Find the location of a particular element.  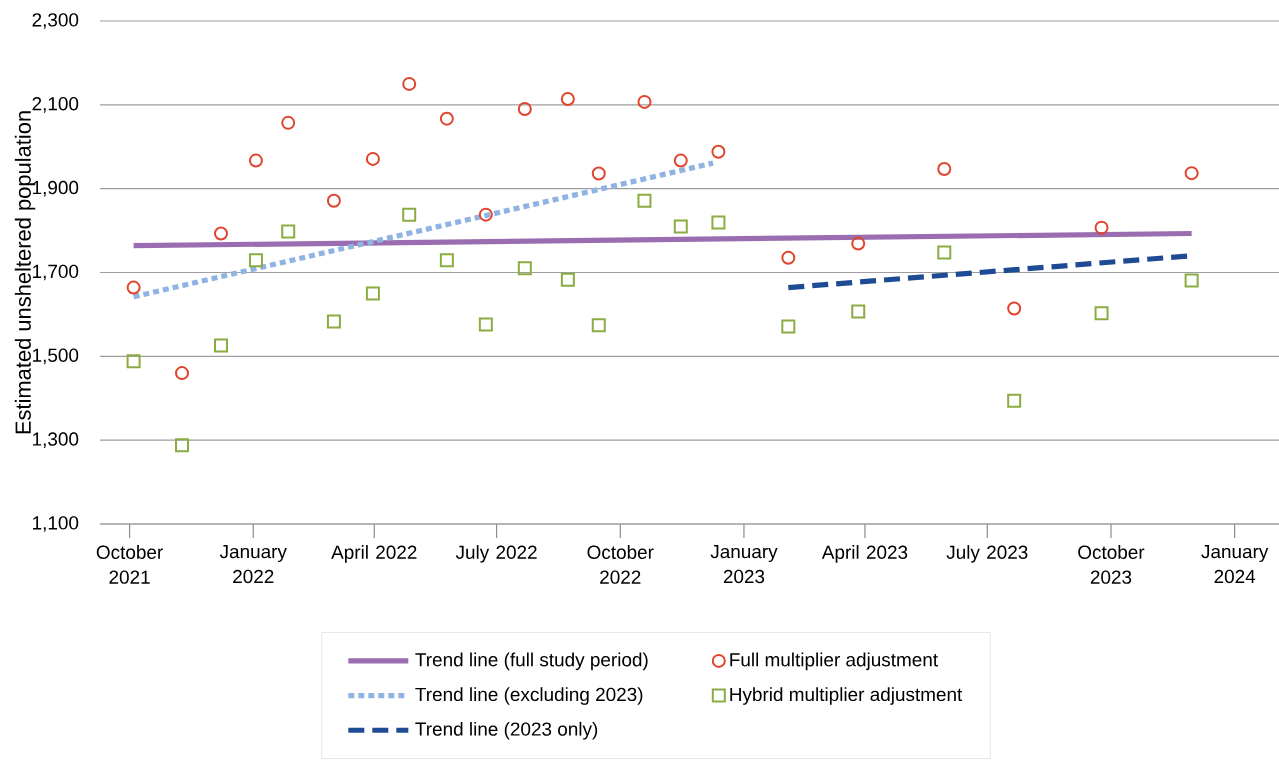

x-tick-label: January 2023 is located at coordinates (744, 564).